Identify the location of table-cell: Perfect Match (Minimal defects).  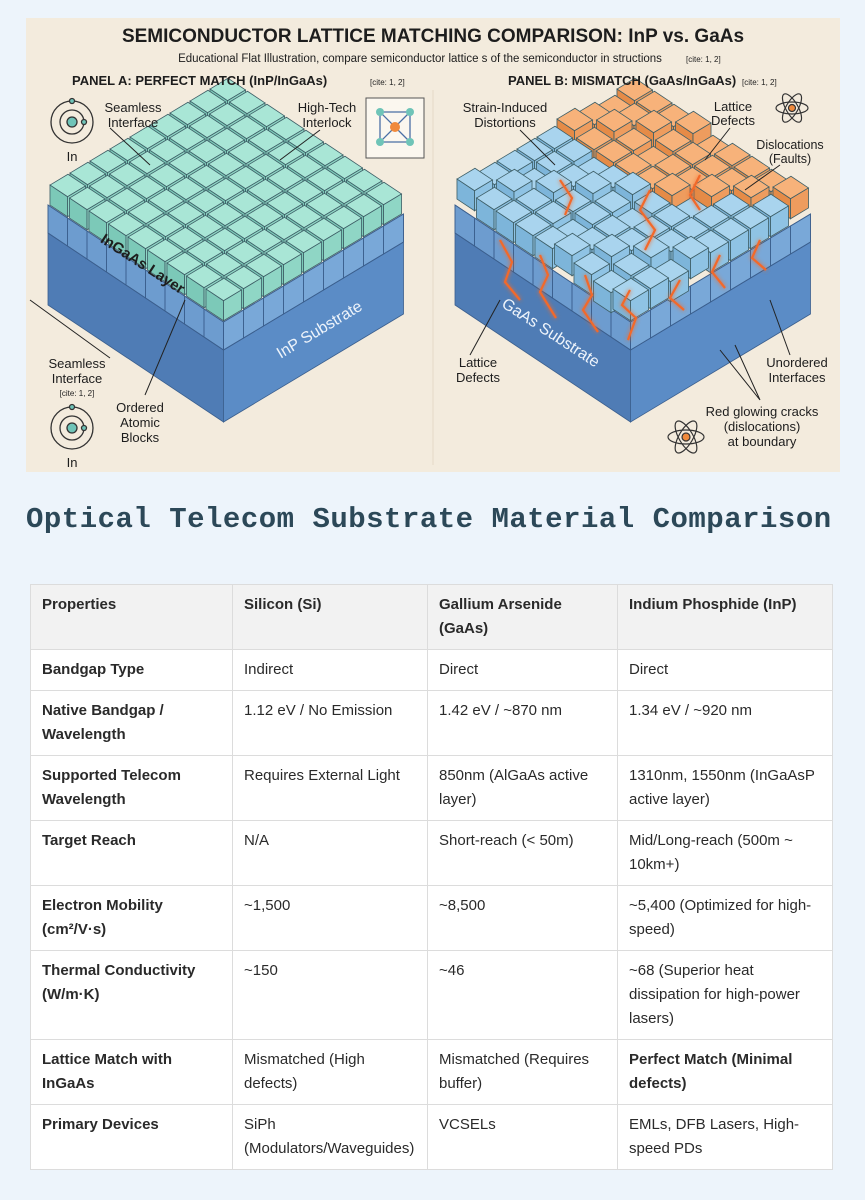
(725, 1072).